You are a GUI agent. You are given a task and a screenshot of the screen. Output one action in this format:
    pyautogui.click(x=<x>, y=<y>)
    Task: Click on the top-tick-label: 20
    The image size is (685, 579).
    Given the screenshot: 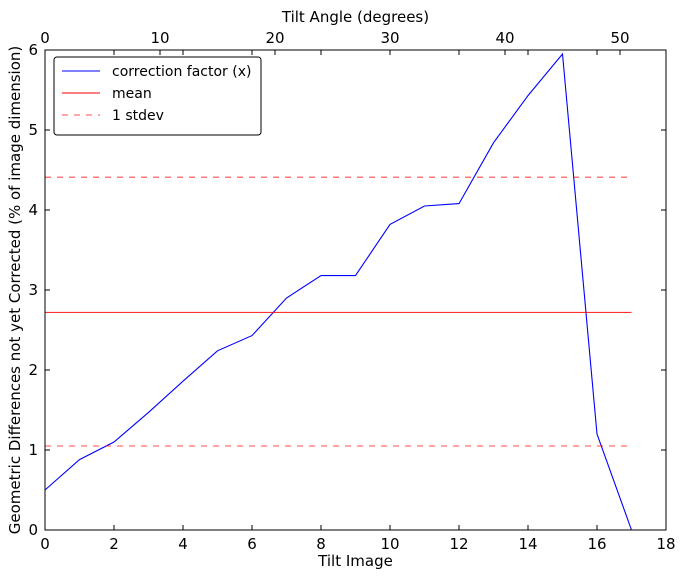 What is the action you would take?
    pyautogui.click(x=274, y=38)
    